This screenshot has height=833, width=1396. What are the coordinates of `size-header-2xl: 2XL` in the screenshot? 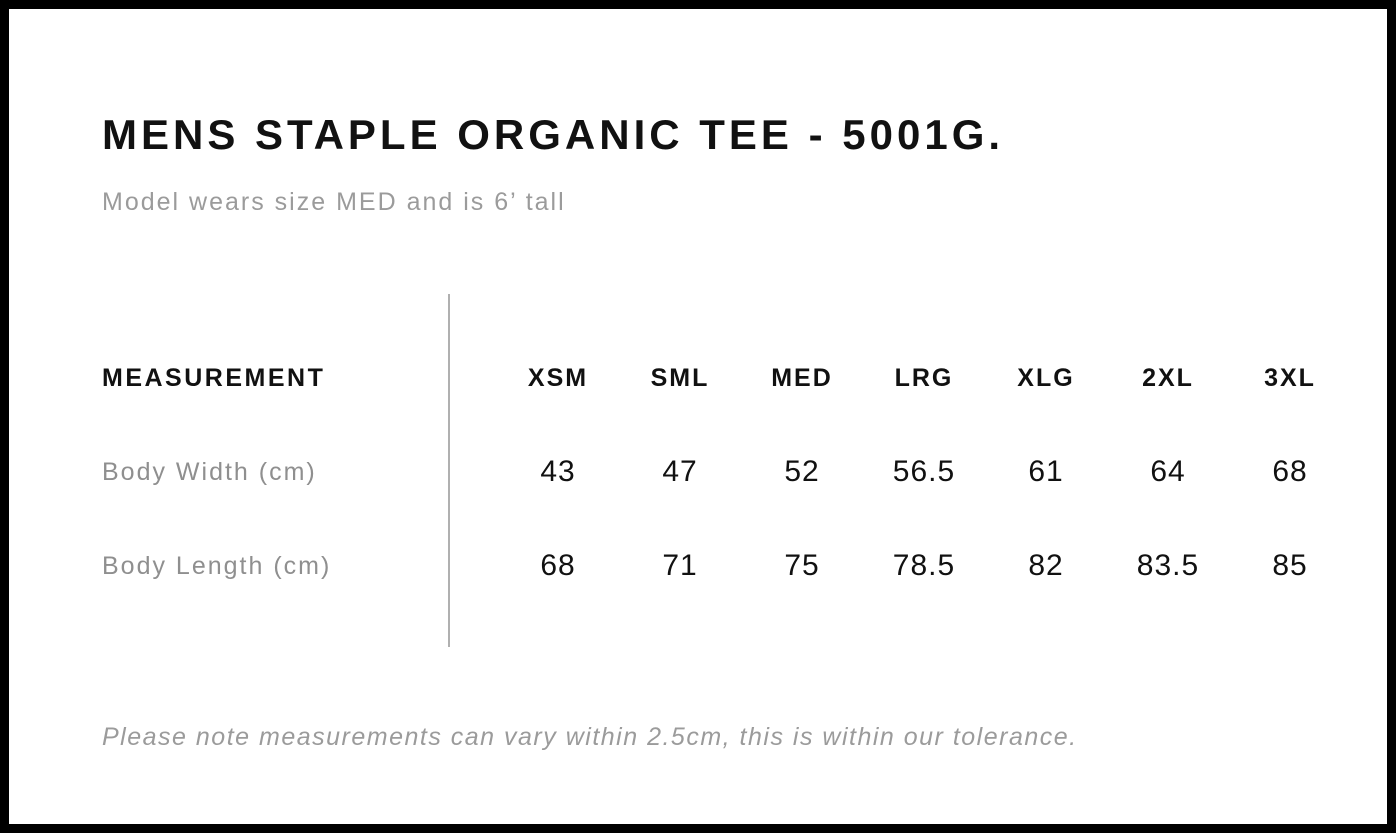 It's located at (1168, 377).